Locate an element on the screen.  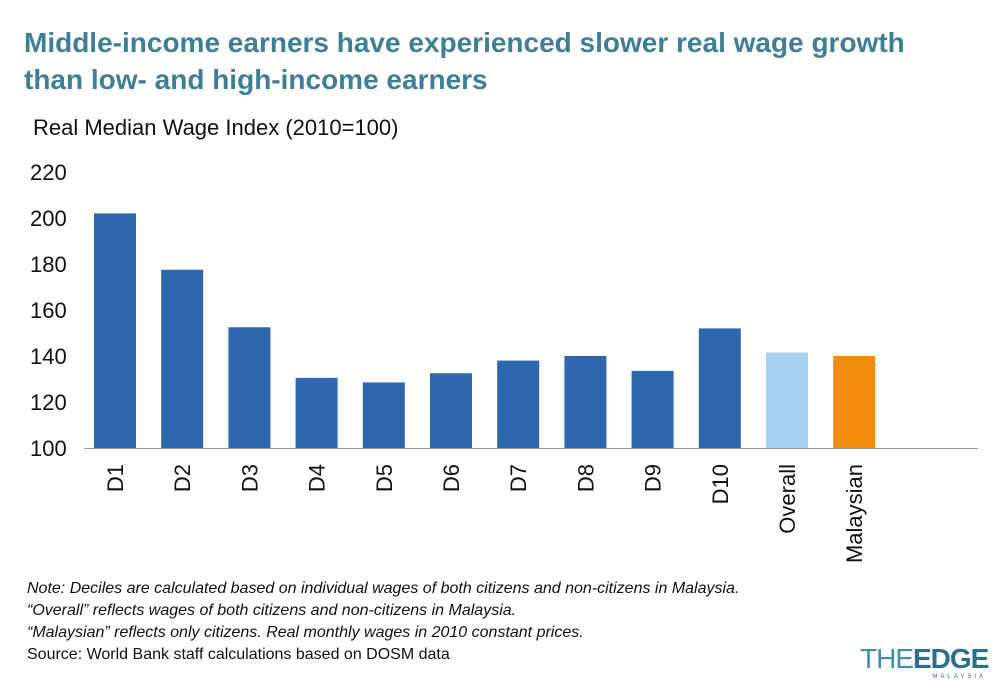
x-tick-label: D8 is located at coordinates (585, 478).